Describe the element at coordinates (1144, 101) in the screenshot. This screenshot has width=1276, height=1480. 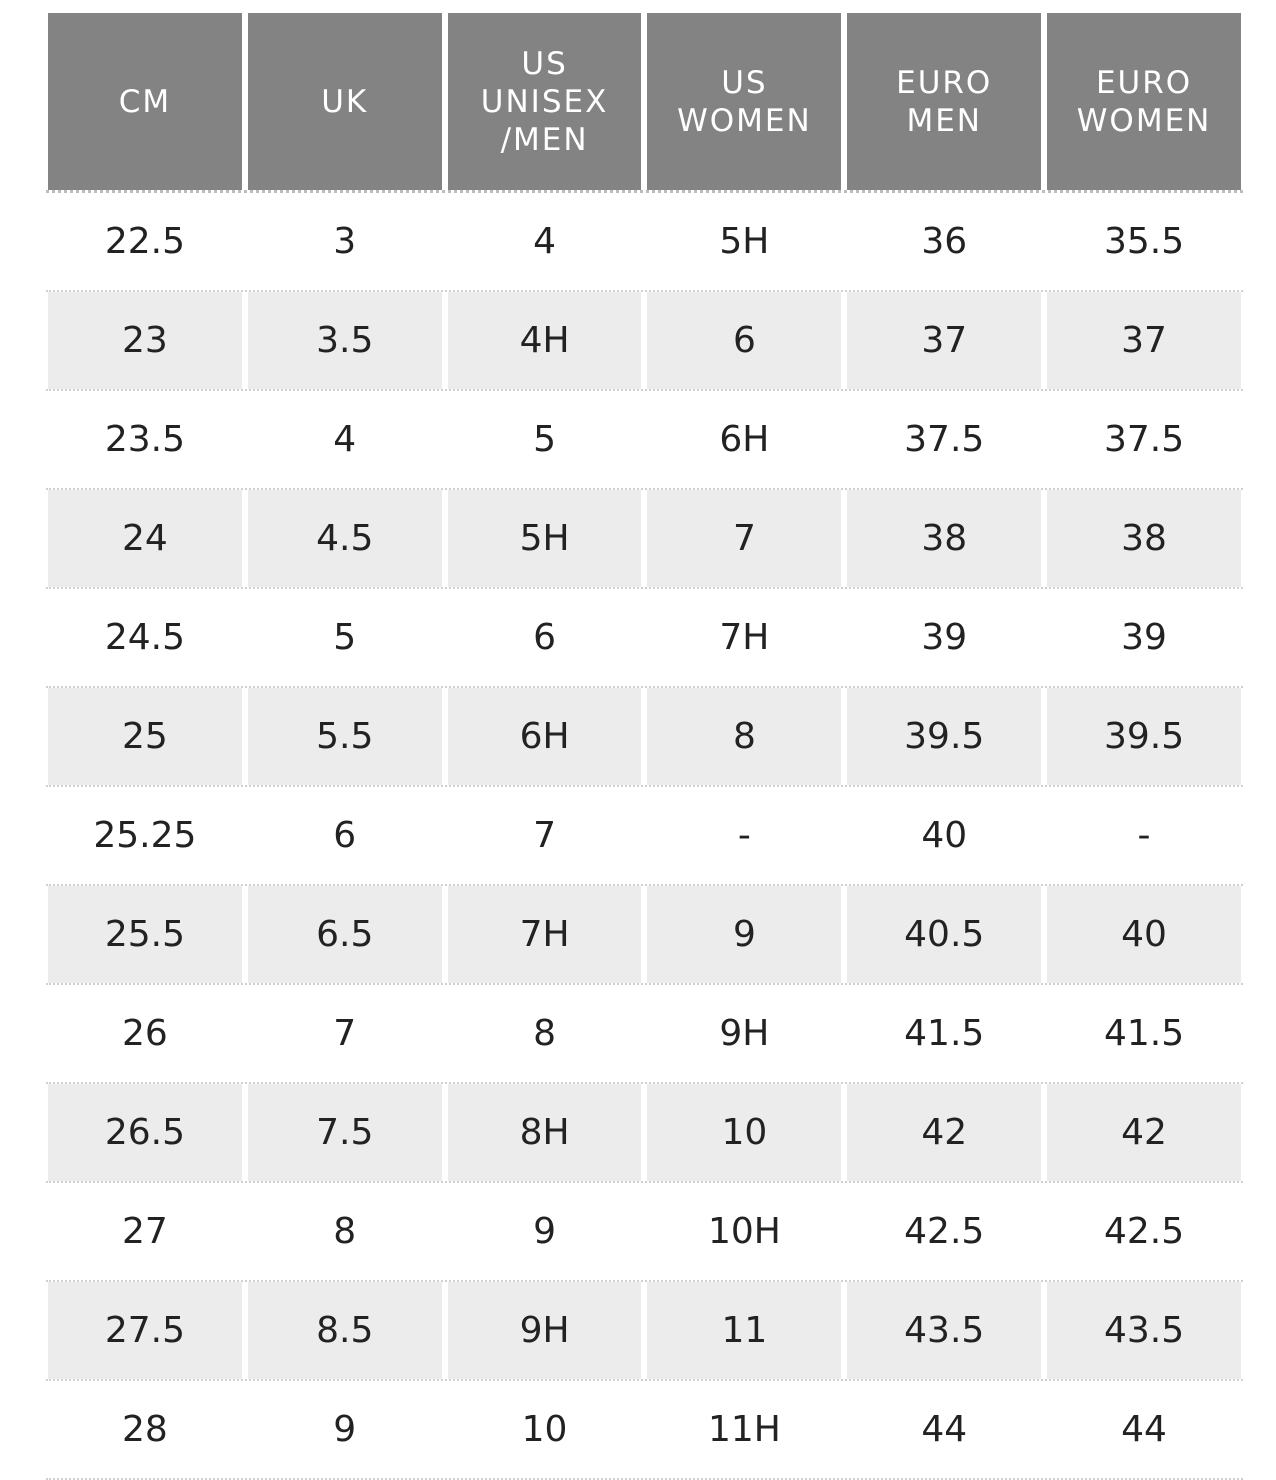
I see `header-euro-women: EURO WOMEN` at that location.